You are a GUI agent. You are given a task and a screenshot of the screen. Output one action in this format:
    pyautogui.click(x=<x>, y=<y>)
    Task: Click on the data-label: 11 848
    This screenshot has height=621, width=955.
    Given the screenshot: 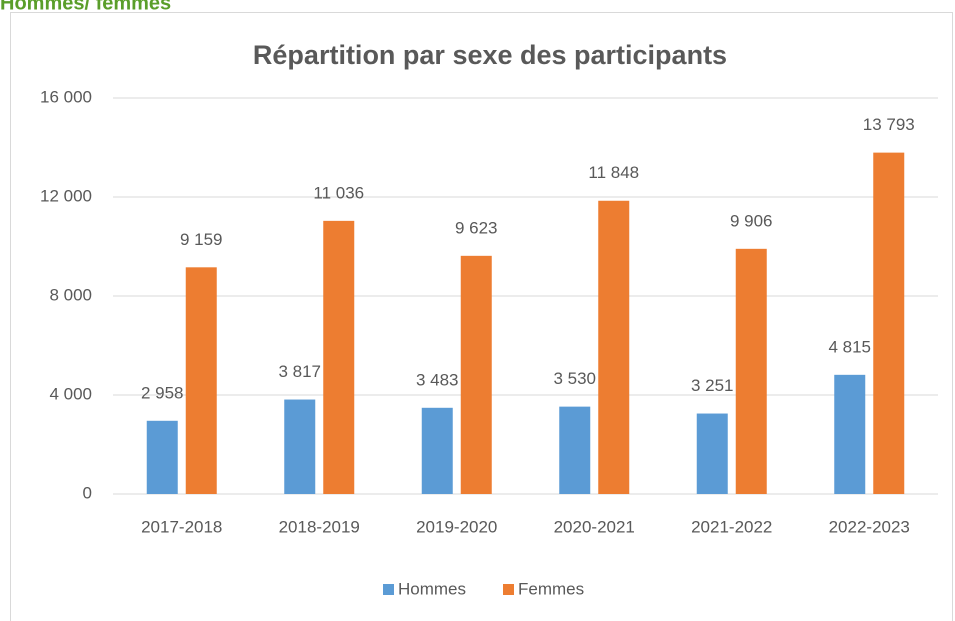 What is the action you would take?
    pyautogui.click(x=613, y=172)
    